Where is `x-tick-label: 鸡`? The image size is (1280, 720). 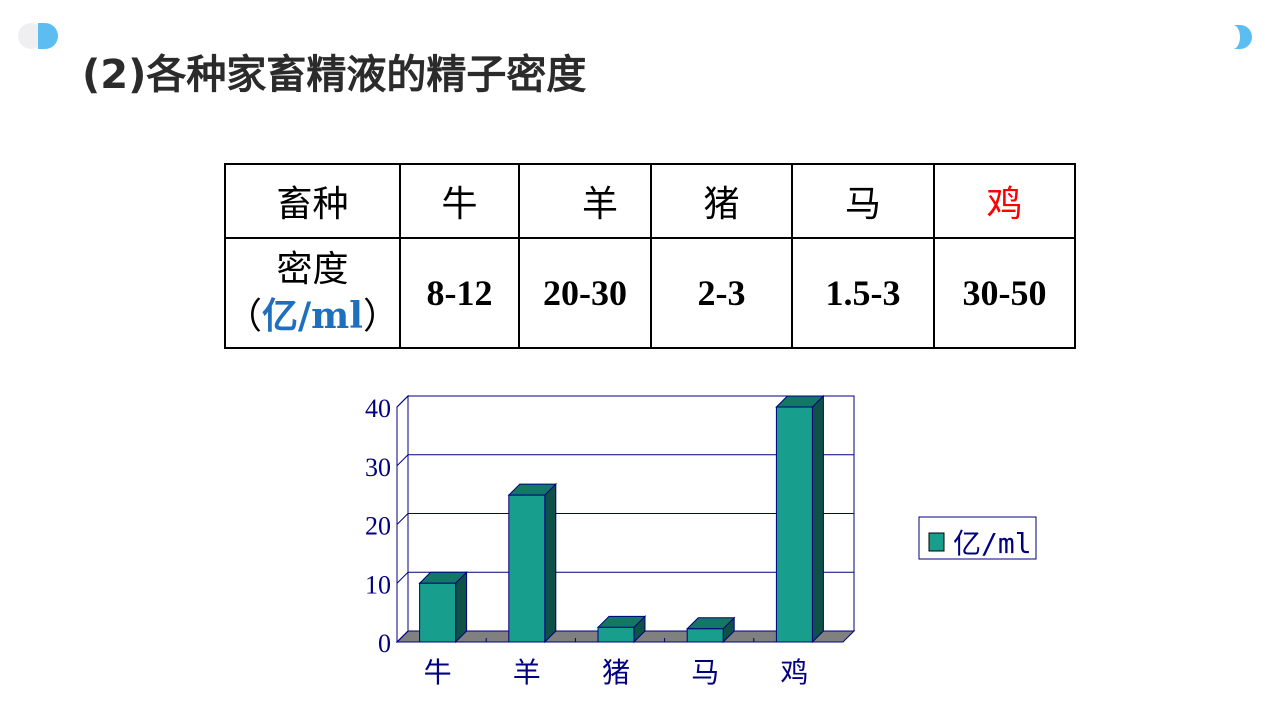
x-tick-label: 鸡 is located at coordinates (794, 672).